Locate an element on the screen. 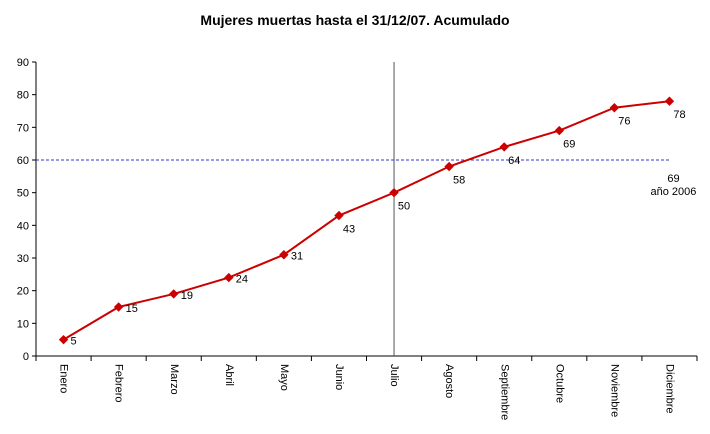  x-tick-label: Noviembre is located at coordinates (614, 390).